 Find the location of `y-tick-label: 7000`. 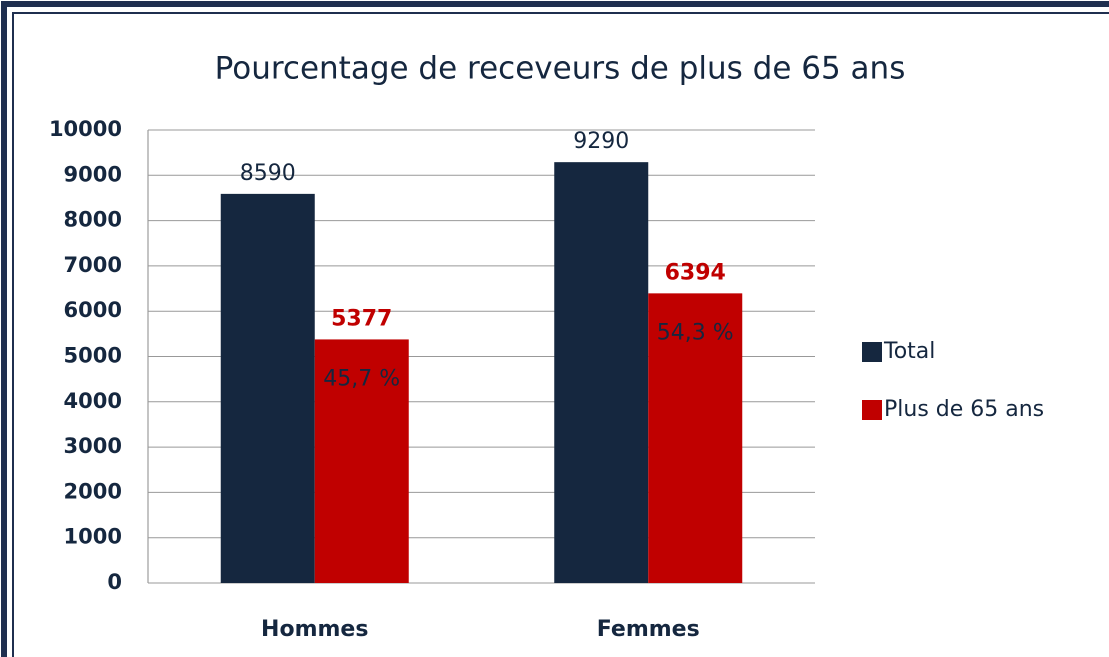

y-tick-label: 7000 is located at coordinates (93, 265).